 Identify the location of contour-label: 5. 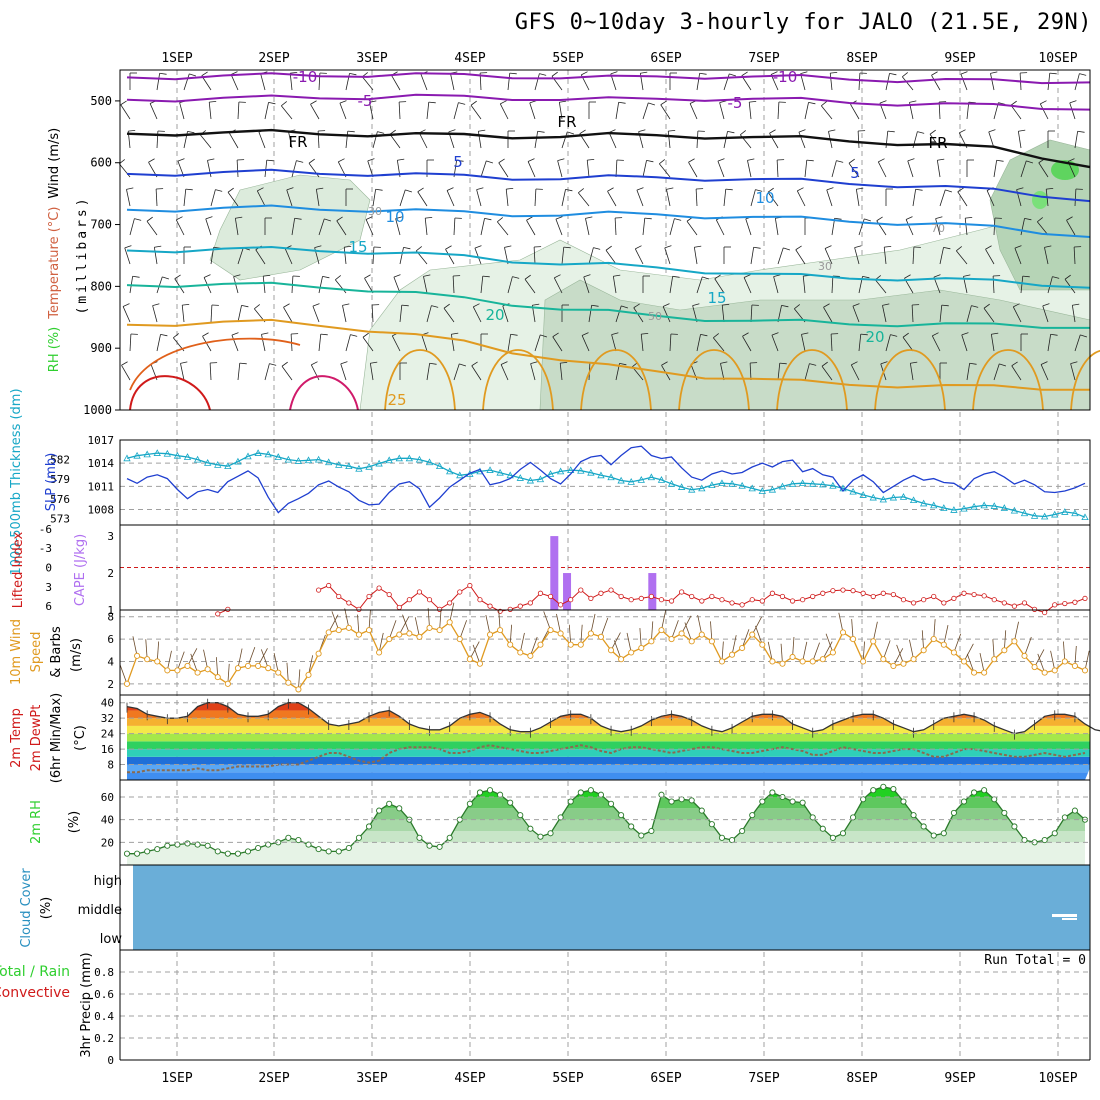
(855, 173).